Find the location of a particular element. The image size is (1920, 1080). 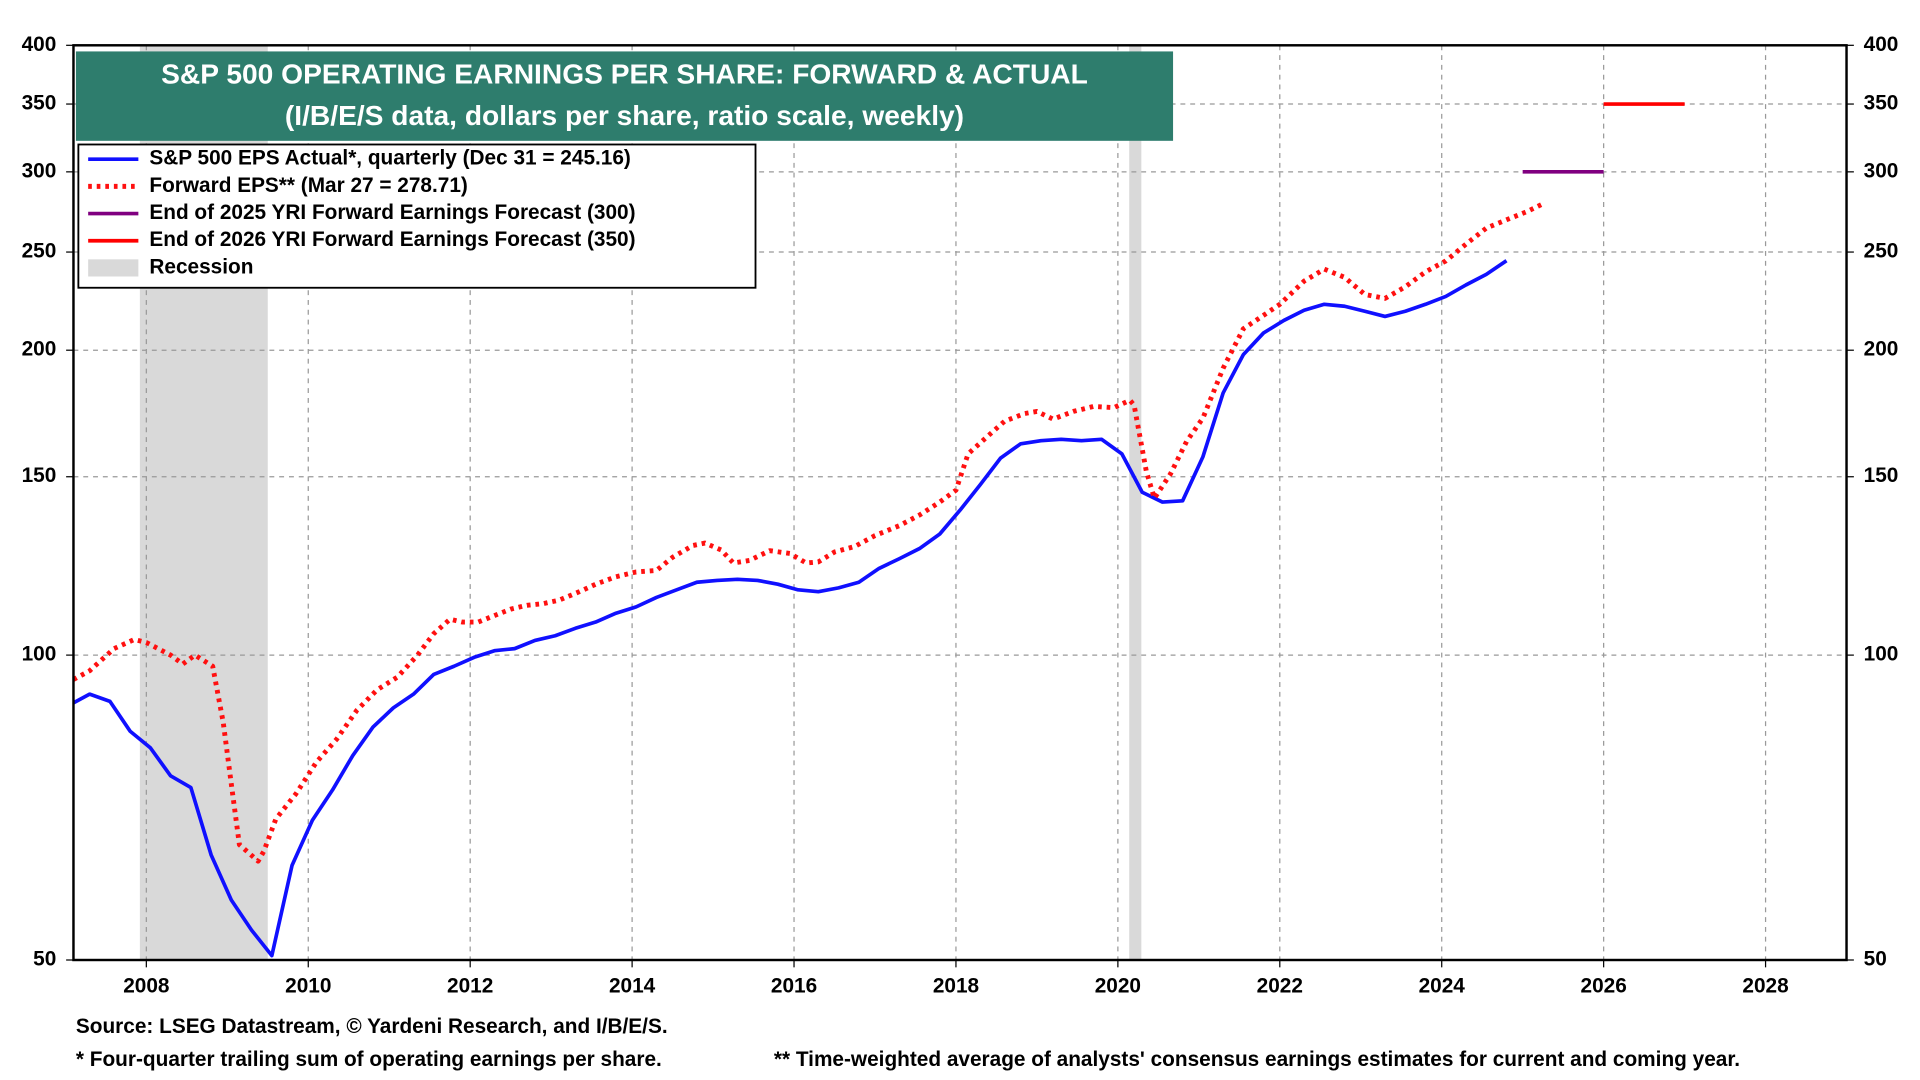

y-tick-label: 150 is located at coordinates (39, 475).